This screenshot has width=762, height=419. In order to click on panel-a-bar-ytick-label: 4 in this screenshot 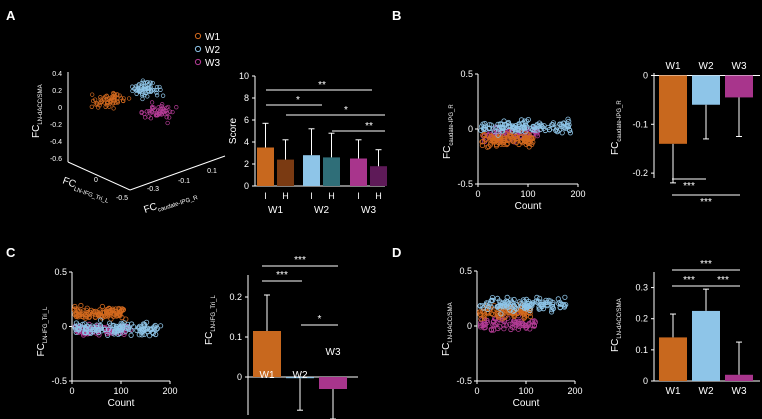, I will do `click(246, 142)`.